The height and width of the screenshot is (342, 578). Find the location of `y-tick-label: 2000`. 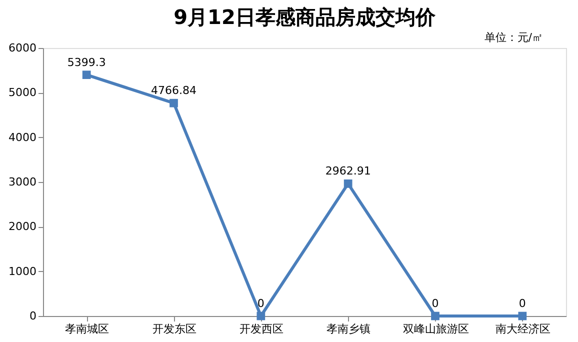

y-tick-label: 2000 is located at coordinates (22, 227).